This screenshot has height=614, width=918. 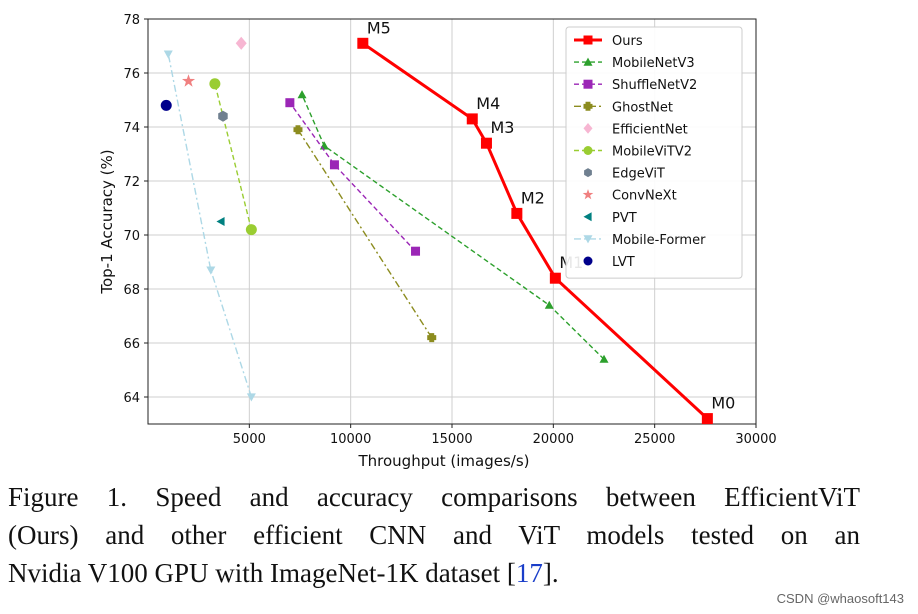 What do you see at coordinates (588, 84) in the screenshot?
I see `legend-marker-shufflenetv2` at bounding box center [588, 84].